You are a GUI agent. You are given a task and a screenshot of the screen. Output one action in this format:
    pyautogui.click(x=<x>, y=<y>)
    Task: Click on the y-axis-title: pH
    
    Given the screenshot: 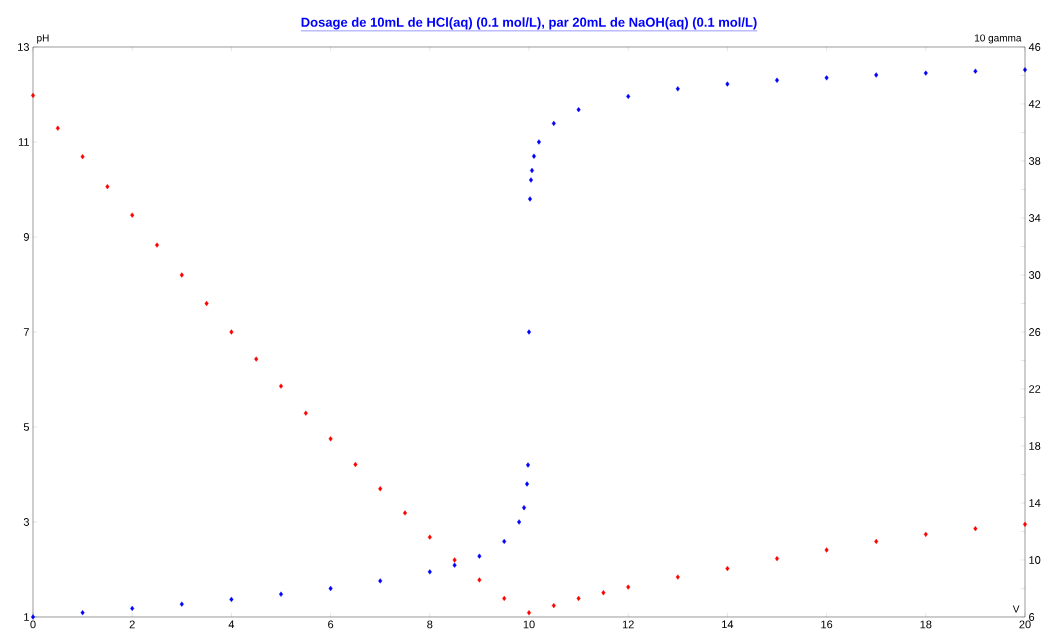 What is the action you would take?
    pyautogui.click(x=43, y=39)
    